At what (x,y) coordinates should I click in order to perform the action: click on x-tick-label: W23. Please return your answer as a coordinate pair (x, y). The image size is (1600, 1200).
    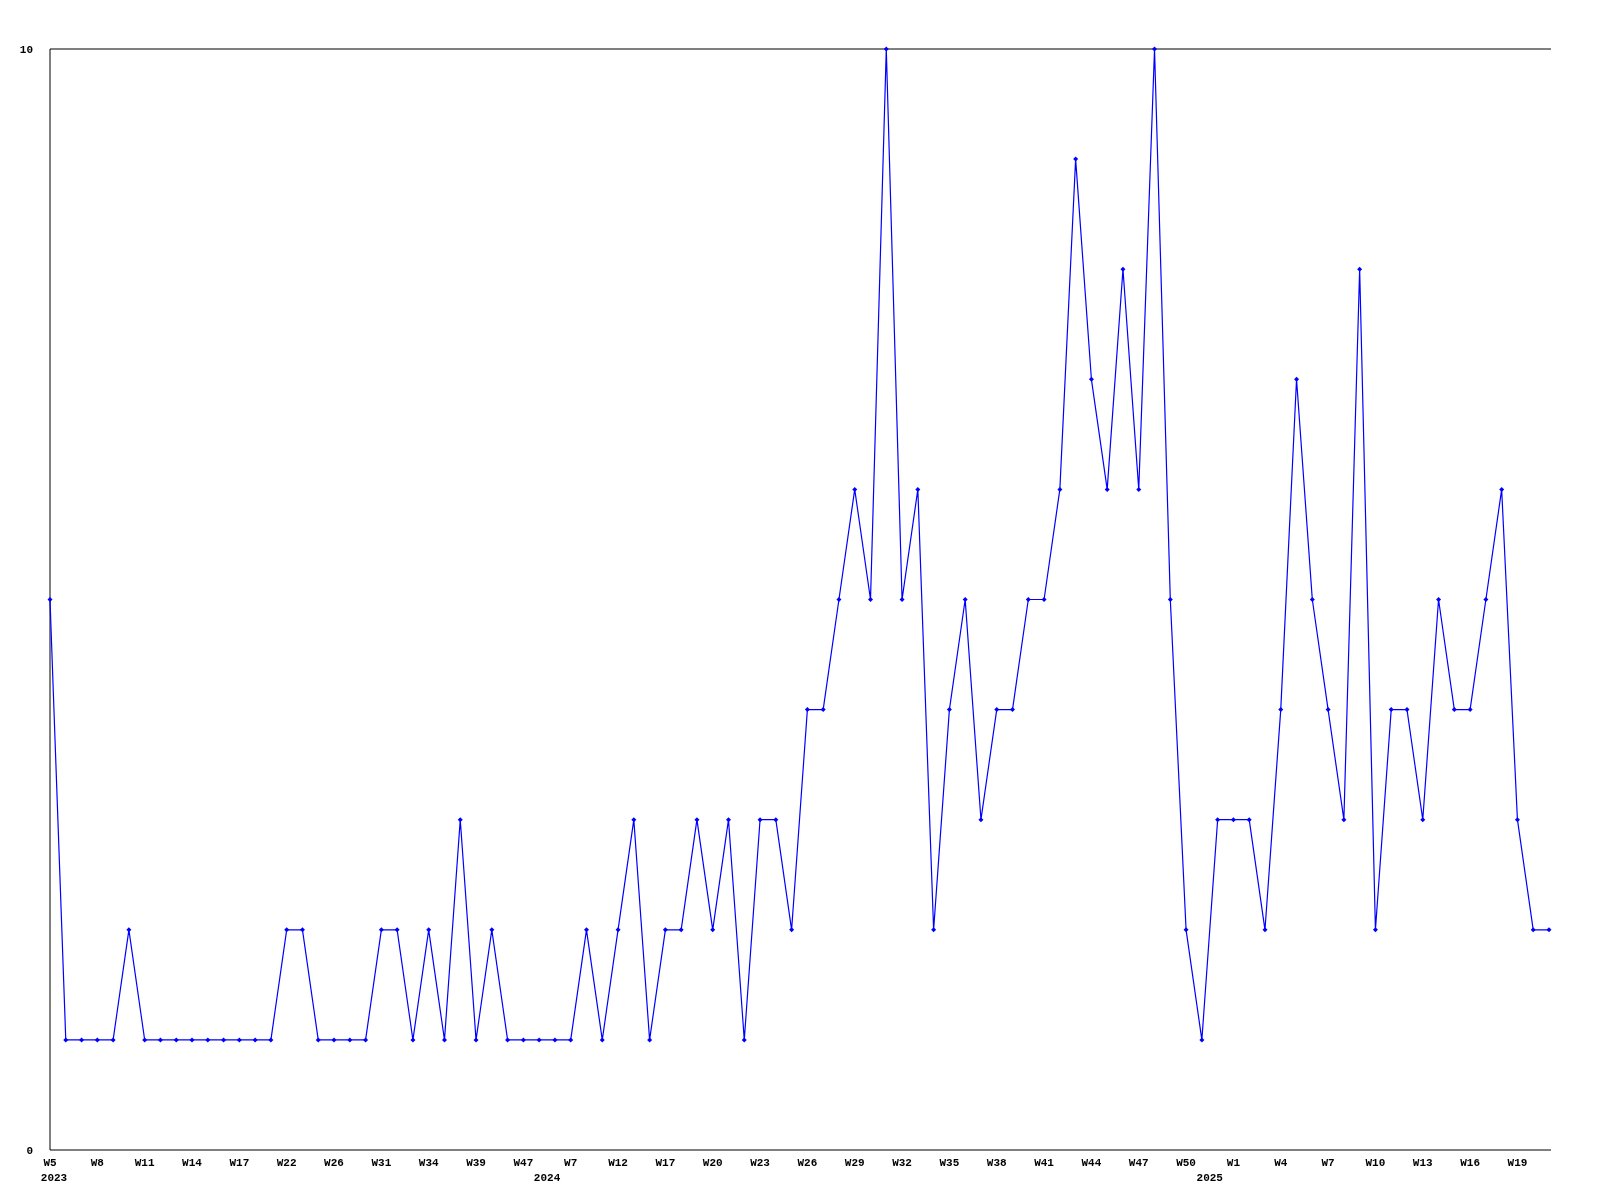
    Looking at the image, I should click on (760, 1163).